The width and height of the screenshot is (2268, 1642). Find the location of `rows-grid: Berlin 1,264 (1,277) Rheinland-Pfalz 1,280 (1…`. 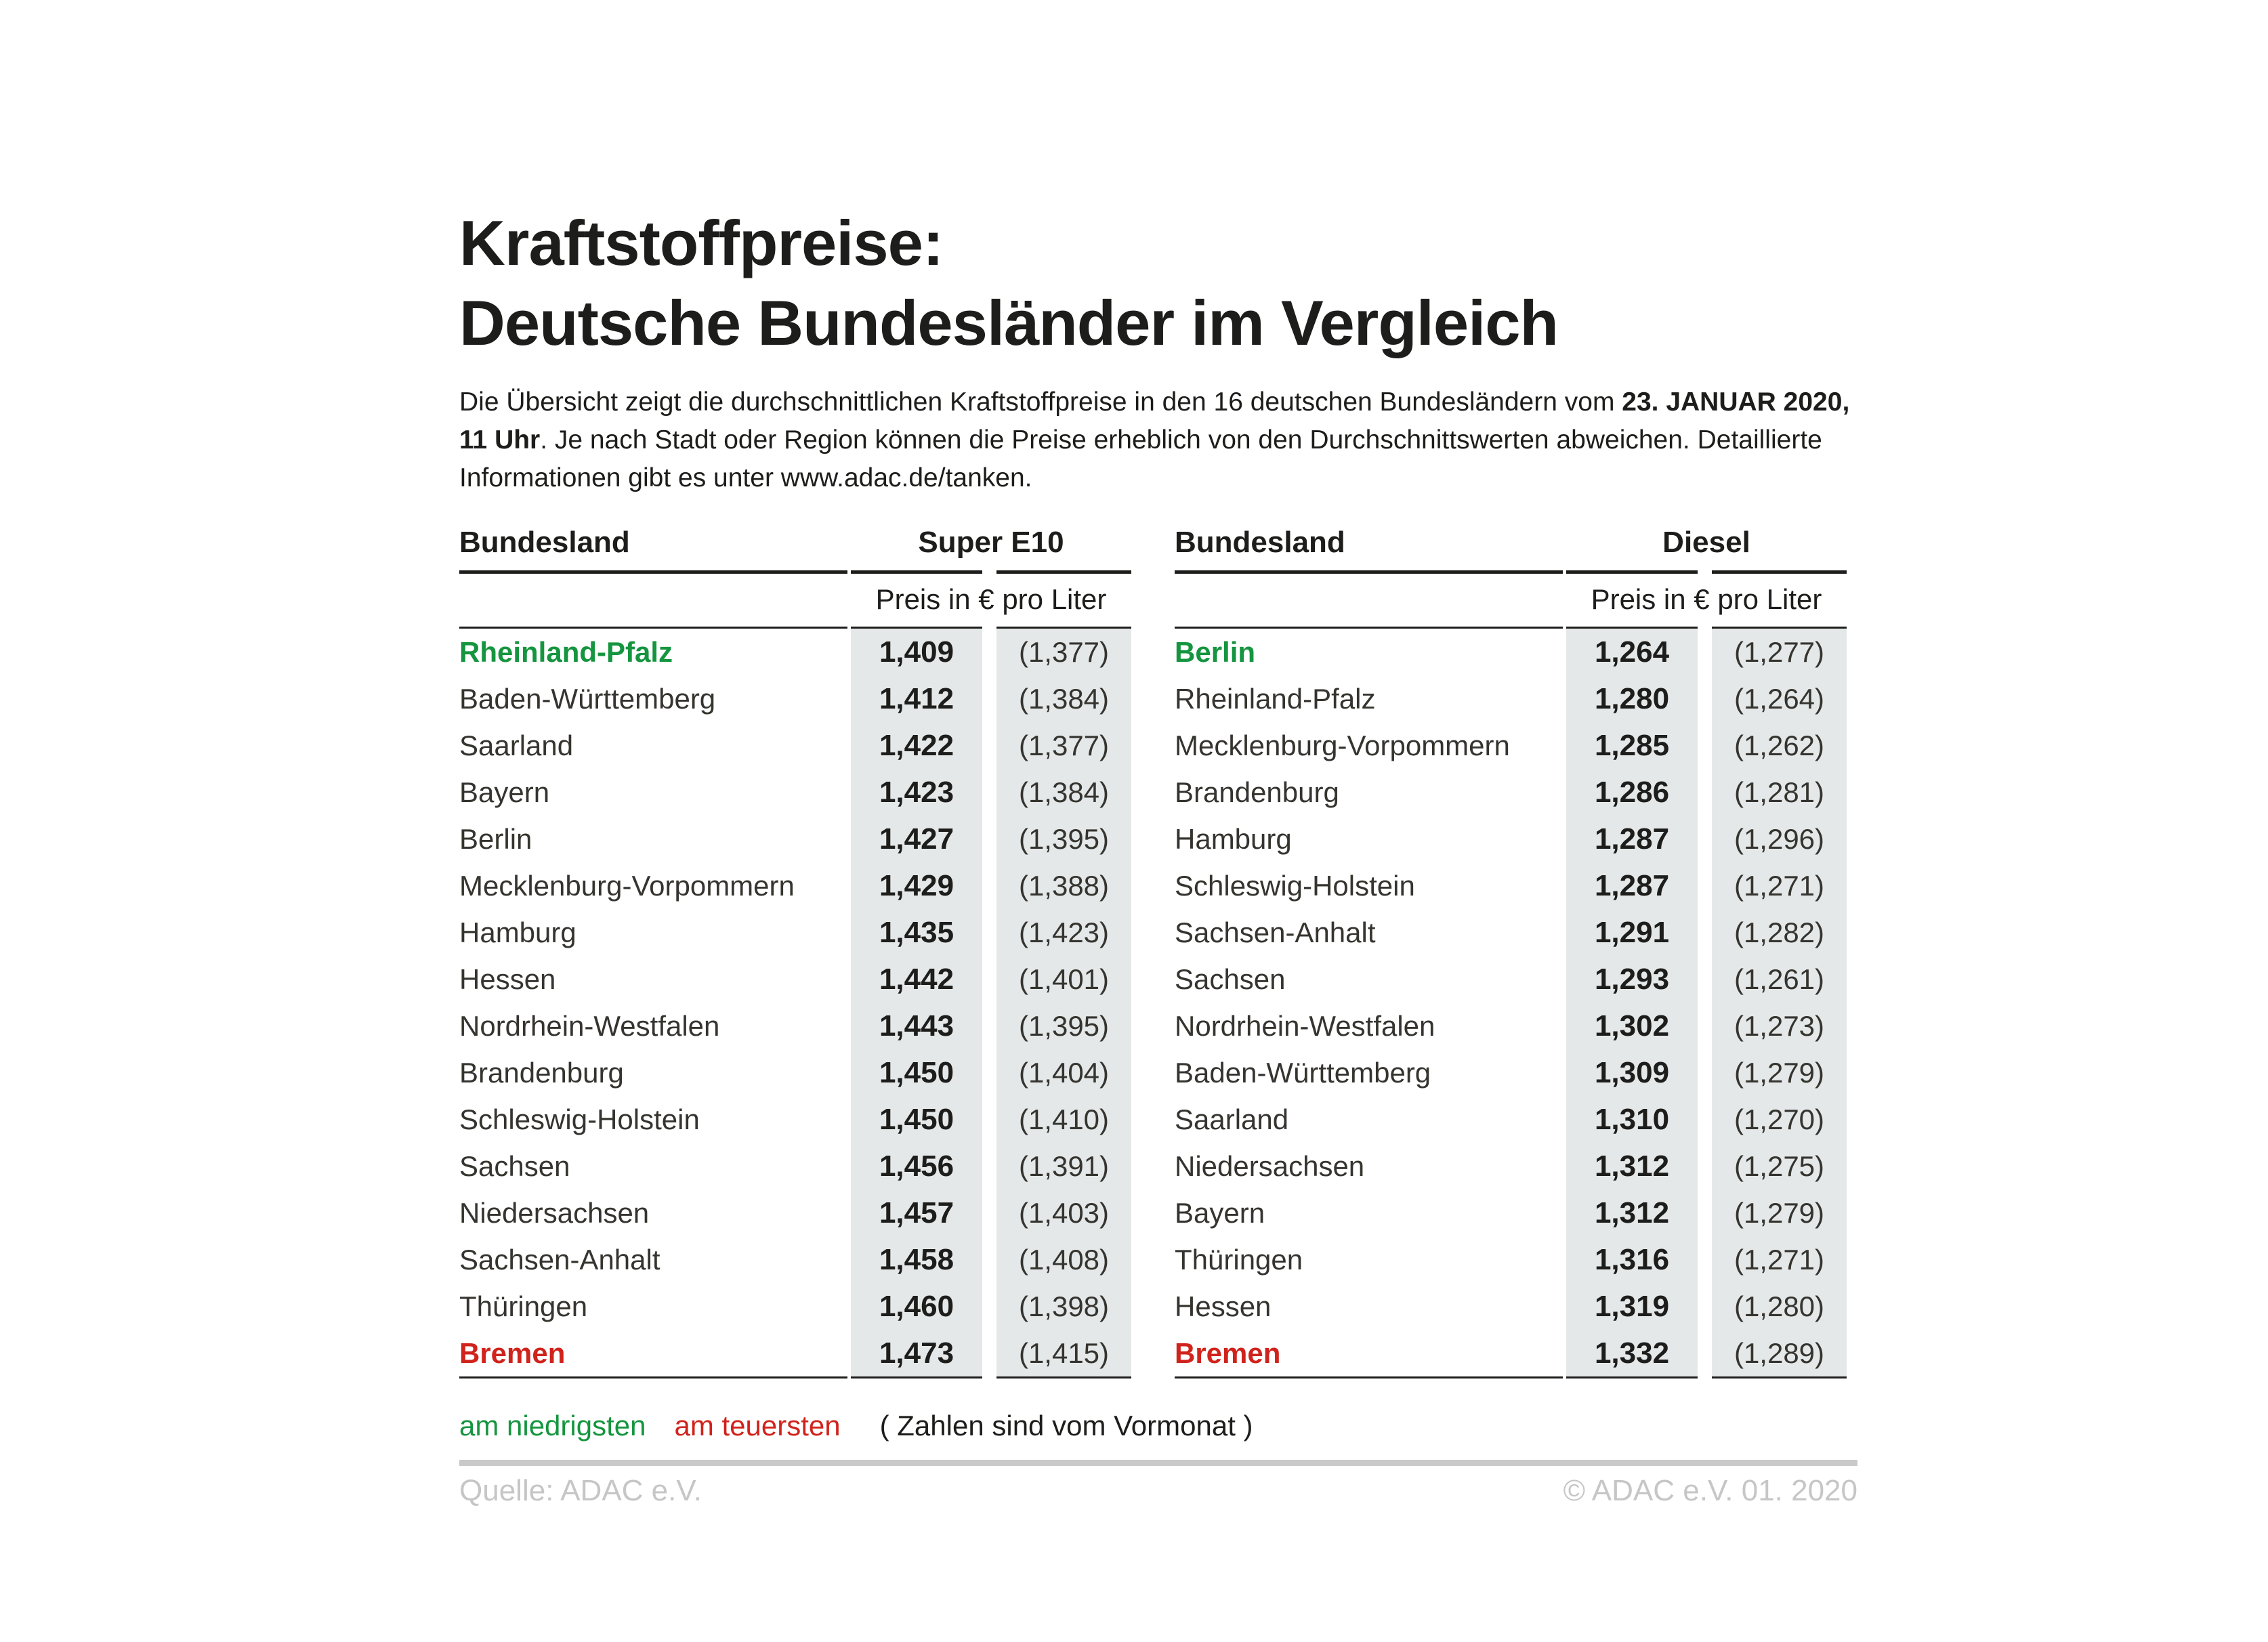

rows-grid: Berlin 1,264 (1,277) Rheinland-Pfalz 1,280 (1… is located at coordinates (1511, 1003).